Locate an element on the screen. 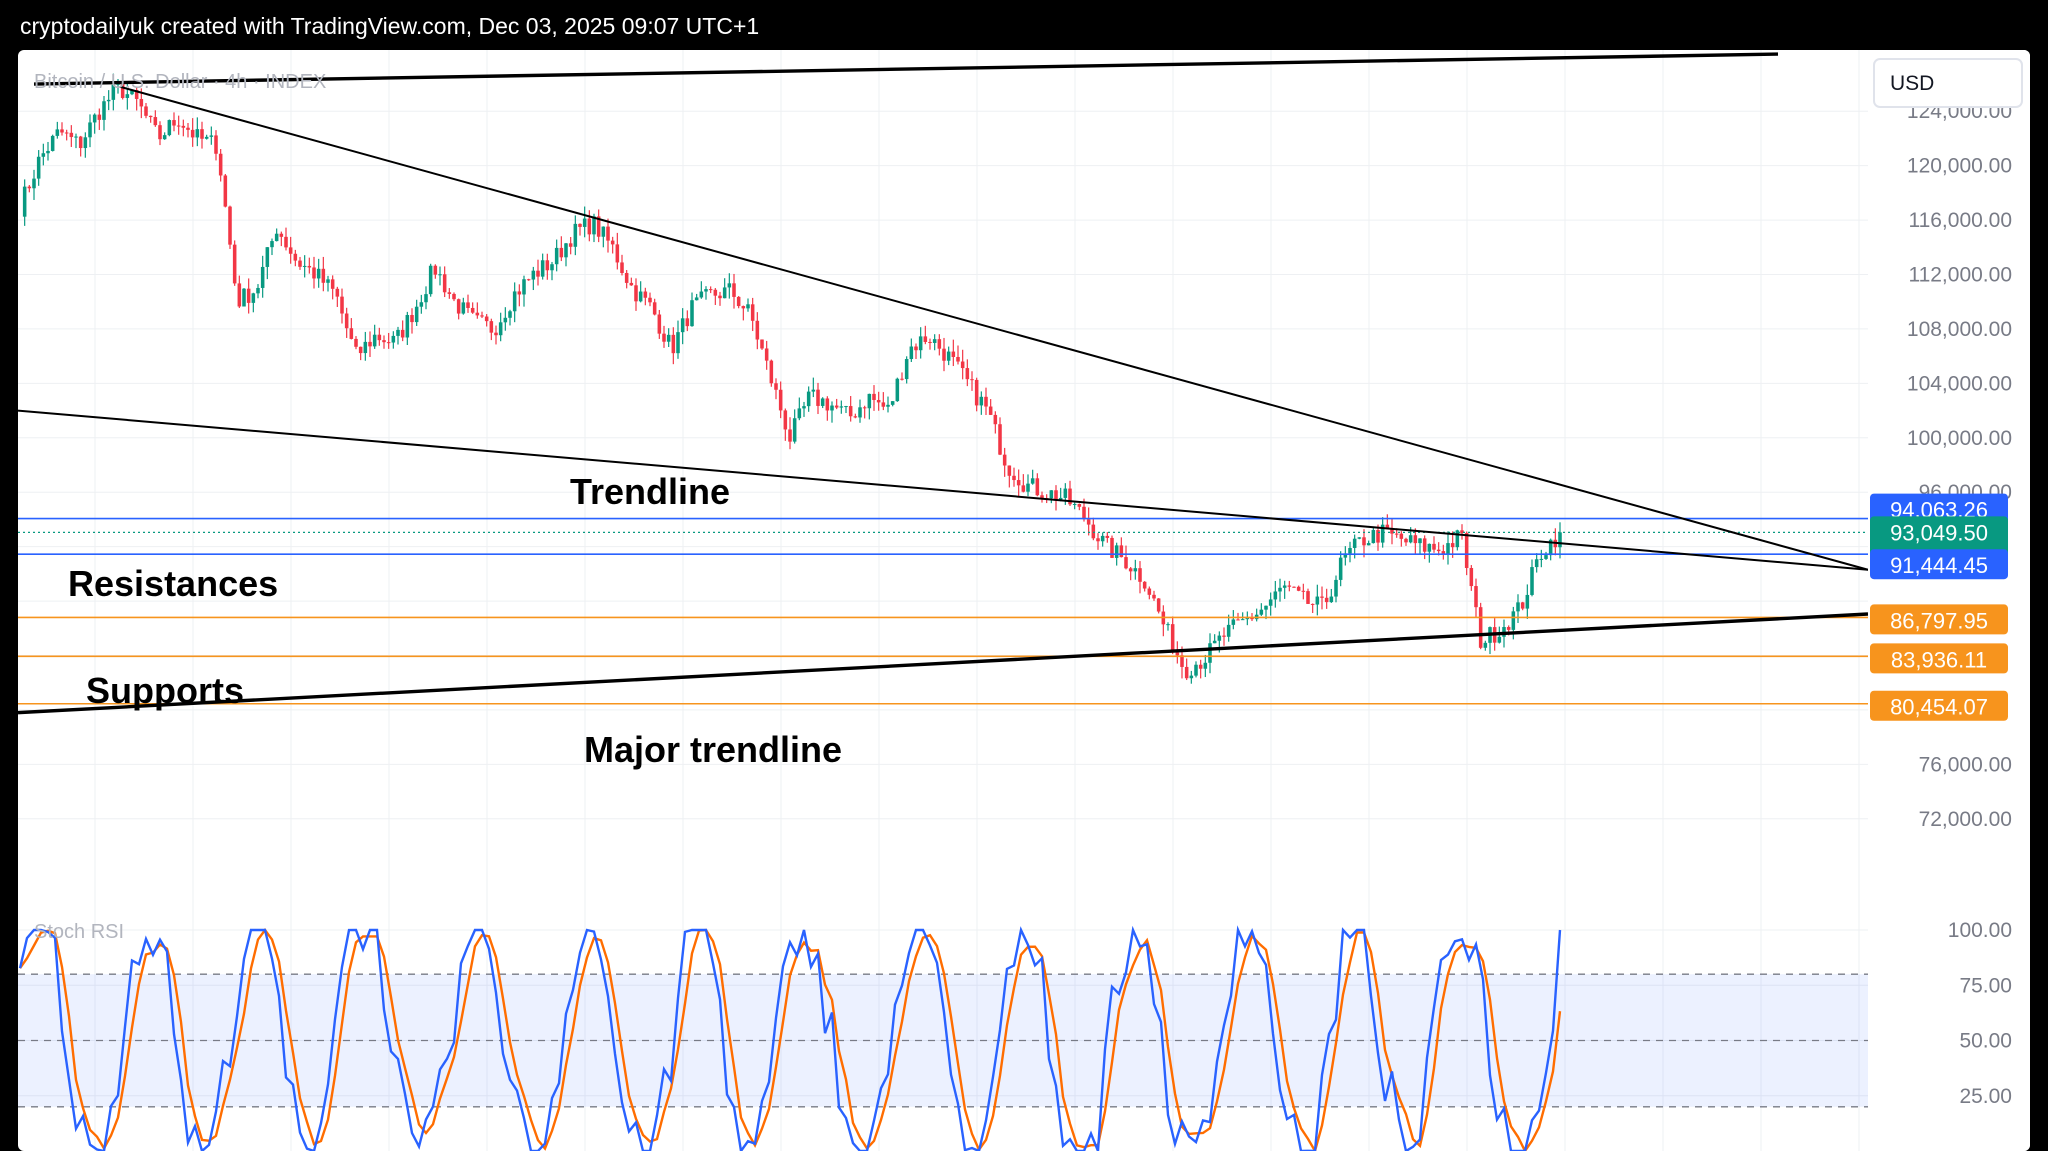 The width and height of the screenshot is (2048, 1151). upper-channel-line is located at coordinates (906, 69).